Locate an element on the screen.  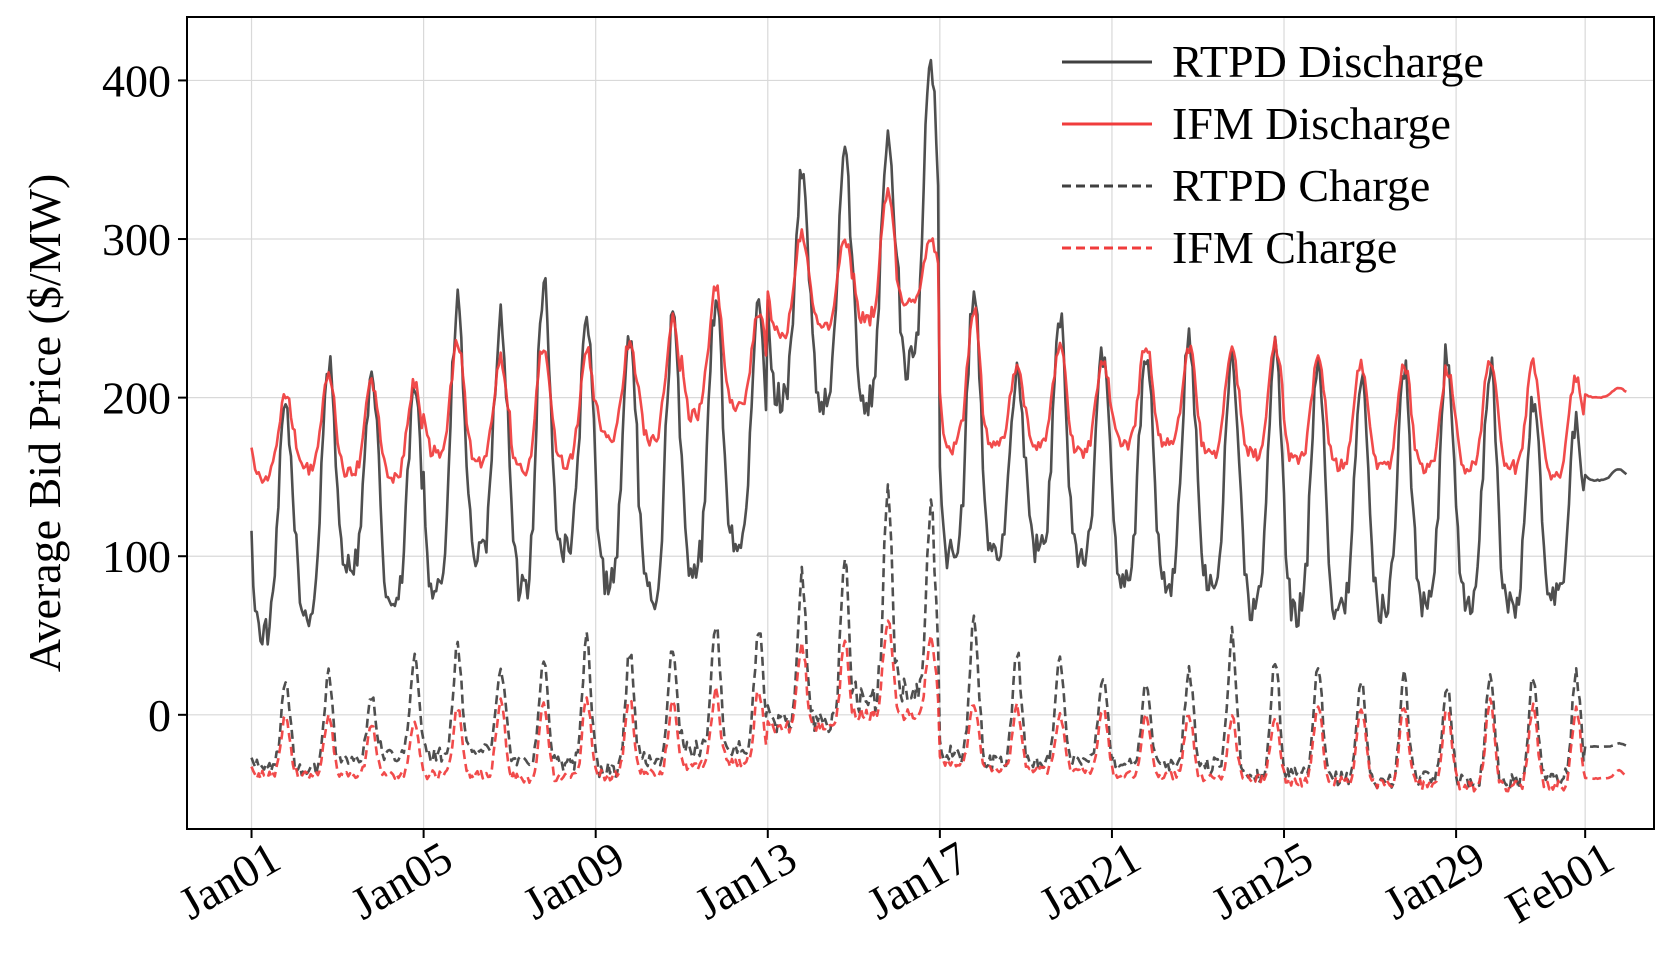
legend-label: IFM Discharge is located at coordinates (1311, 123).